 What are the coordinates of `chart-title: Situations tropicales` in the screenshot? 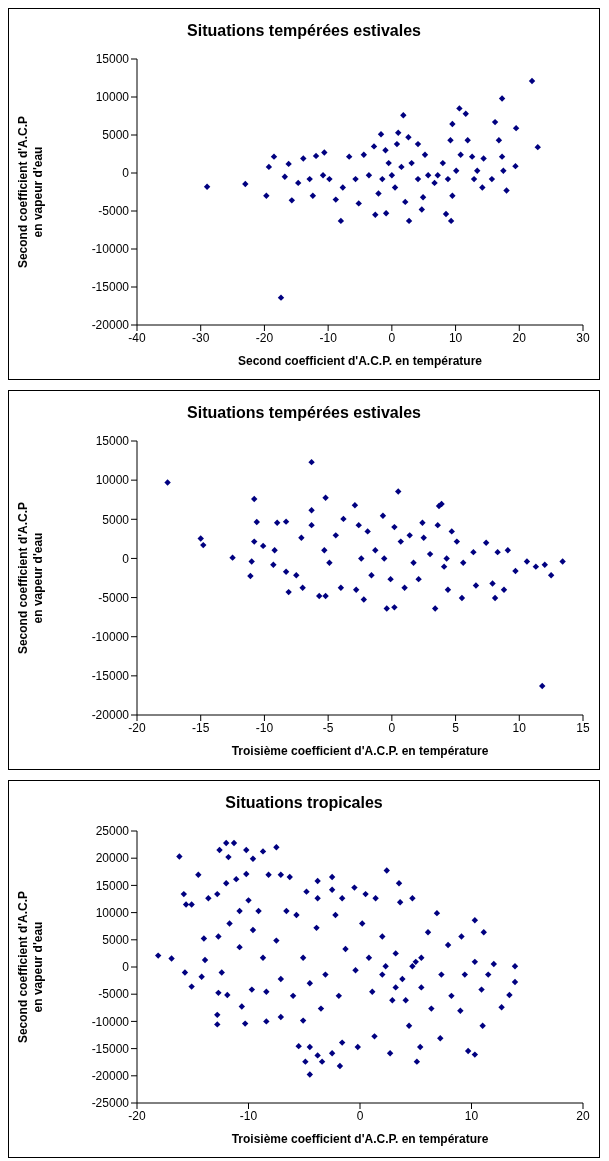 It's located at (304, 803).